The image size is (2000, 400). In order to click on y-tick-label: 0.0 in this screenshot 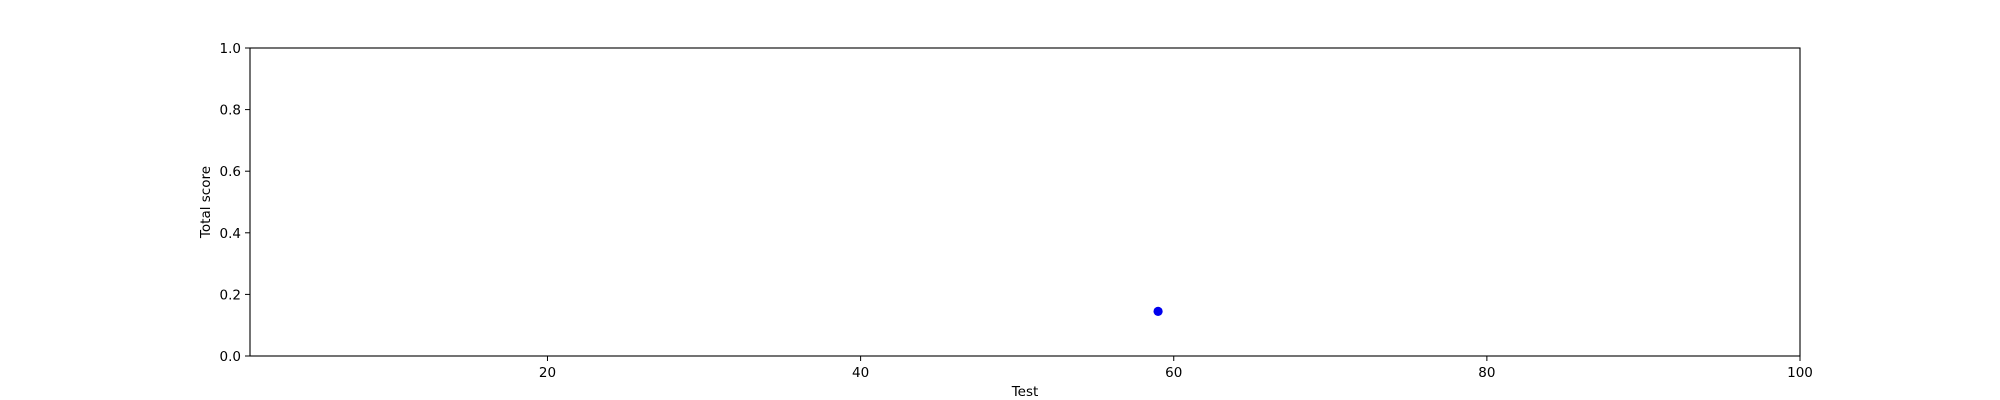, I will do `click(230, 357)`.